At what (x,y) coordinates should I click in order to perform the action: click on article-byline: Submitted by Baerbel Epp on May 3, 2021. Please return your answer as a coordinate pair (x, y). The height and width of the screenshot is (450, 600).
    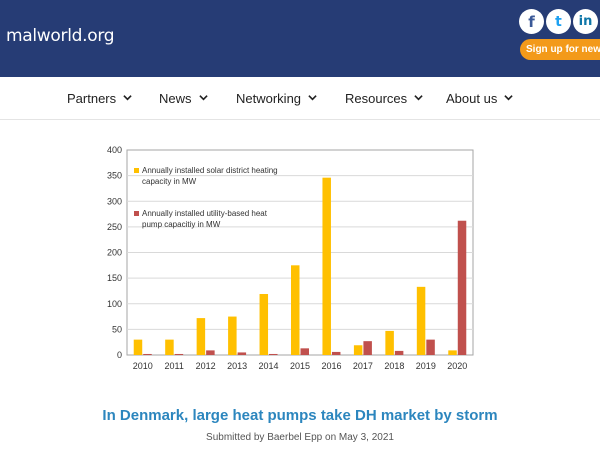
    Looking at the image, I should click on (300, 437).